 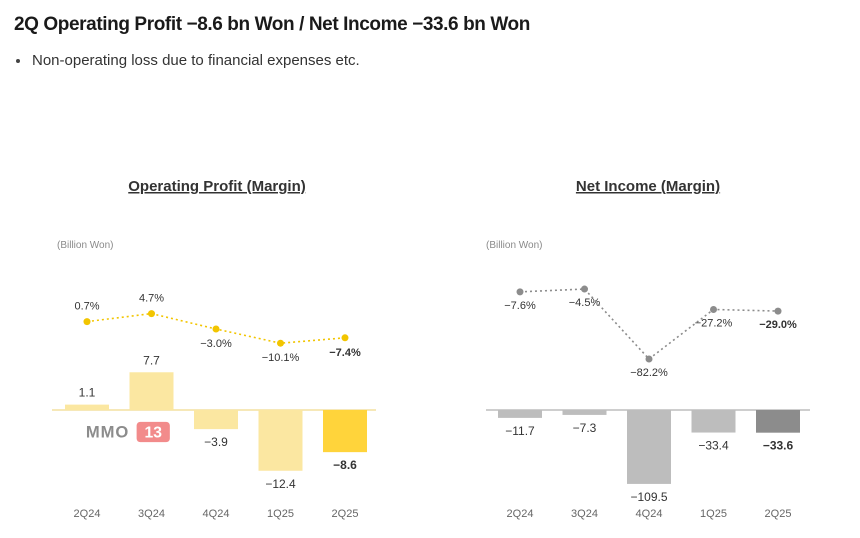 I want to click on ni-x-tick-2Q24: 2Q24, so click(x=520, y=514).